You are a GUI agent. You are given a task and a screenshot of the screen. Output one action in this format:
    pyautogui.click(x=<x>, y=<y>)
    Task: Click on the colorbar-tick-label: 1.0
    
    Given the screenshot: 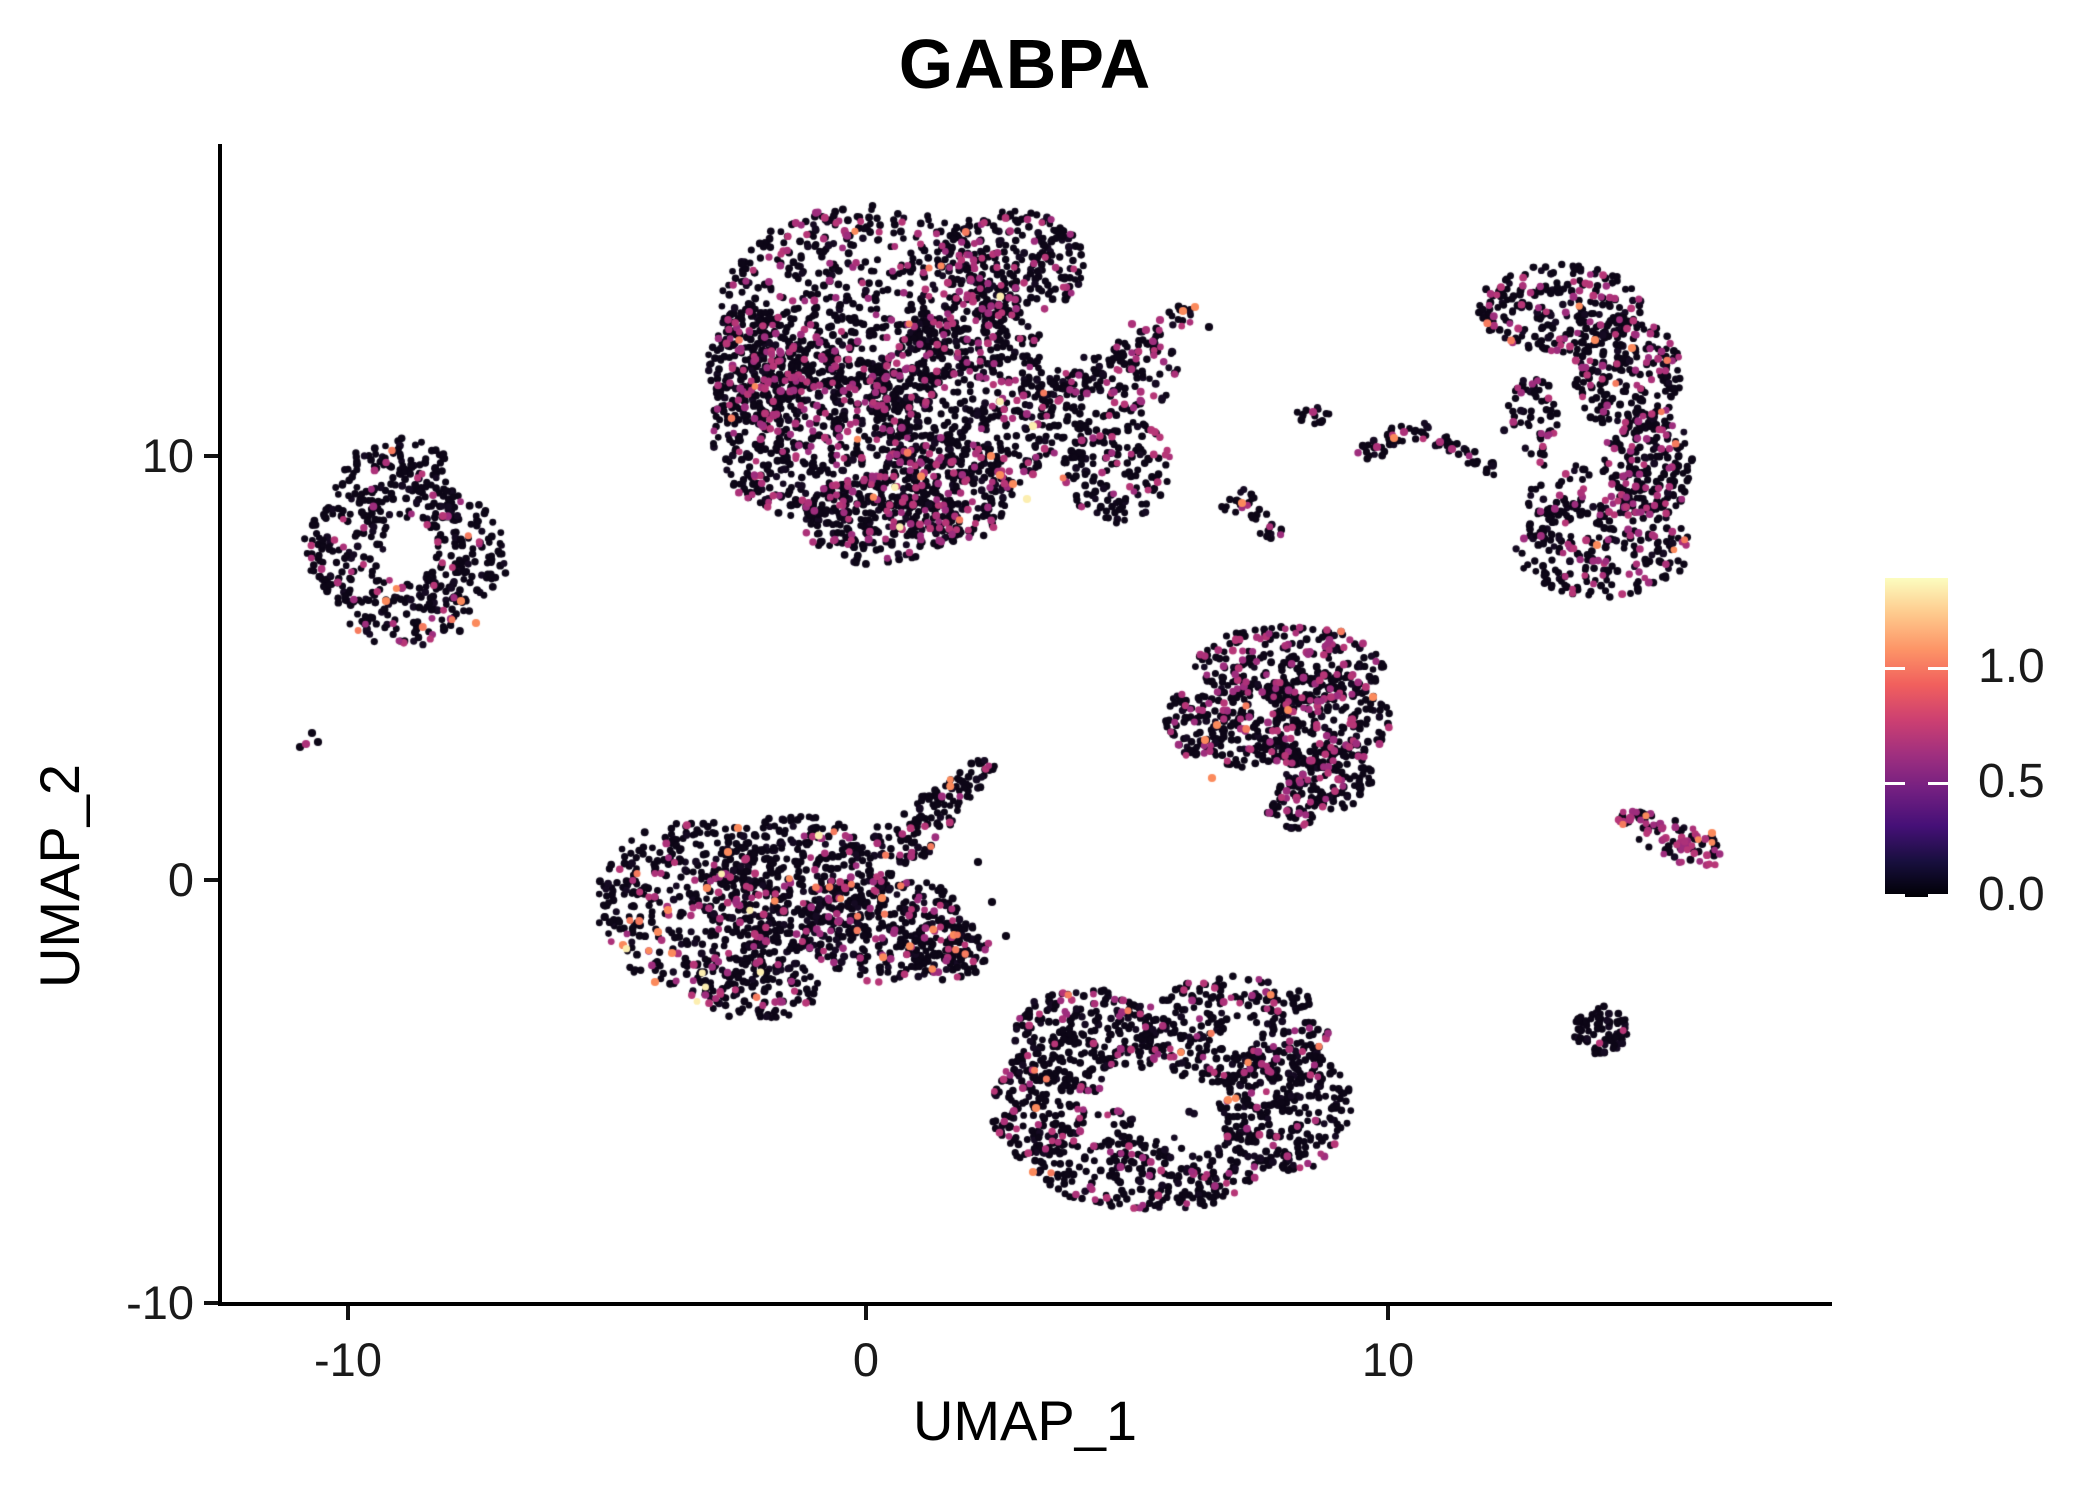 What is the action you would take?
    pyautogui.click(x=2011, y=666)
    